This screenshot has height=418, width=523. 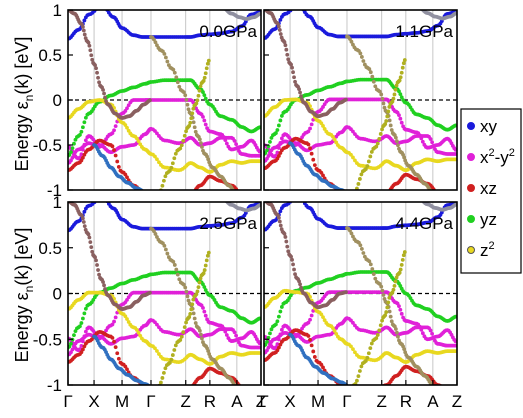 I want to click on y-tick-label: 1, so click(x=57, y=10).